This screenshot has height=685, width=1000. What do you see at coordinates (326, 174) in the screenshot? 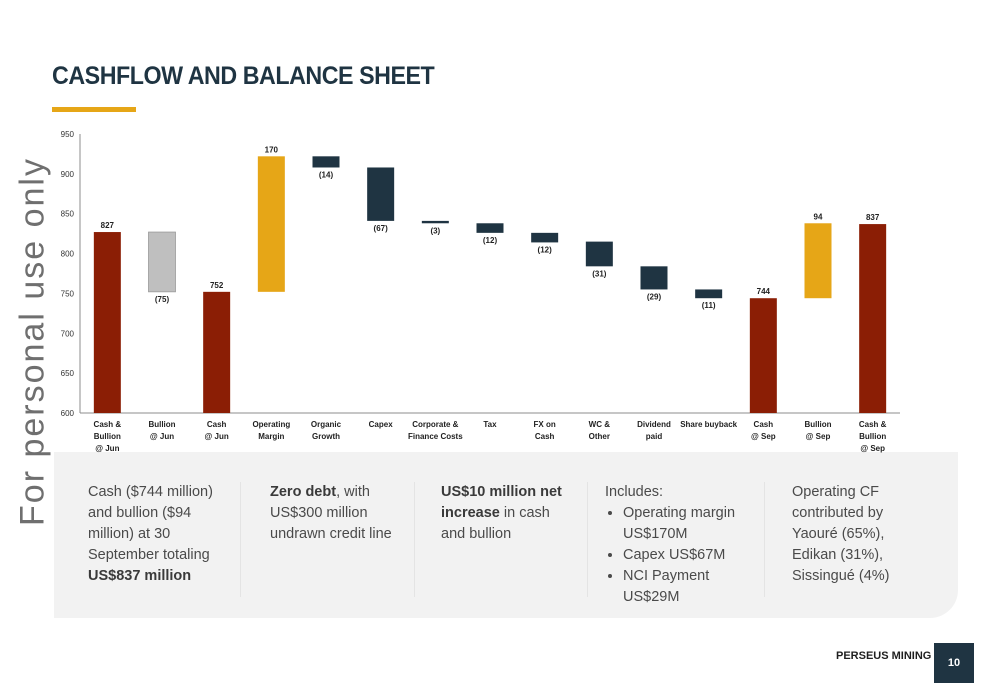
I see `data-label: (14)` at bounding box center [326, 174].